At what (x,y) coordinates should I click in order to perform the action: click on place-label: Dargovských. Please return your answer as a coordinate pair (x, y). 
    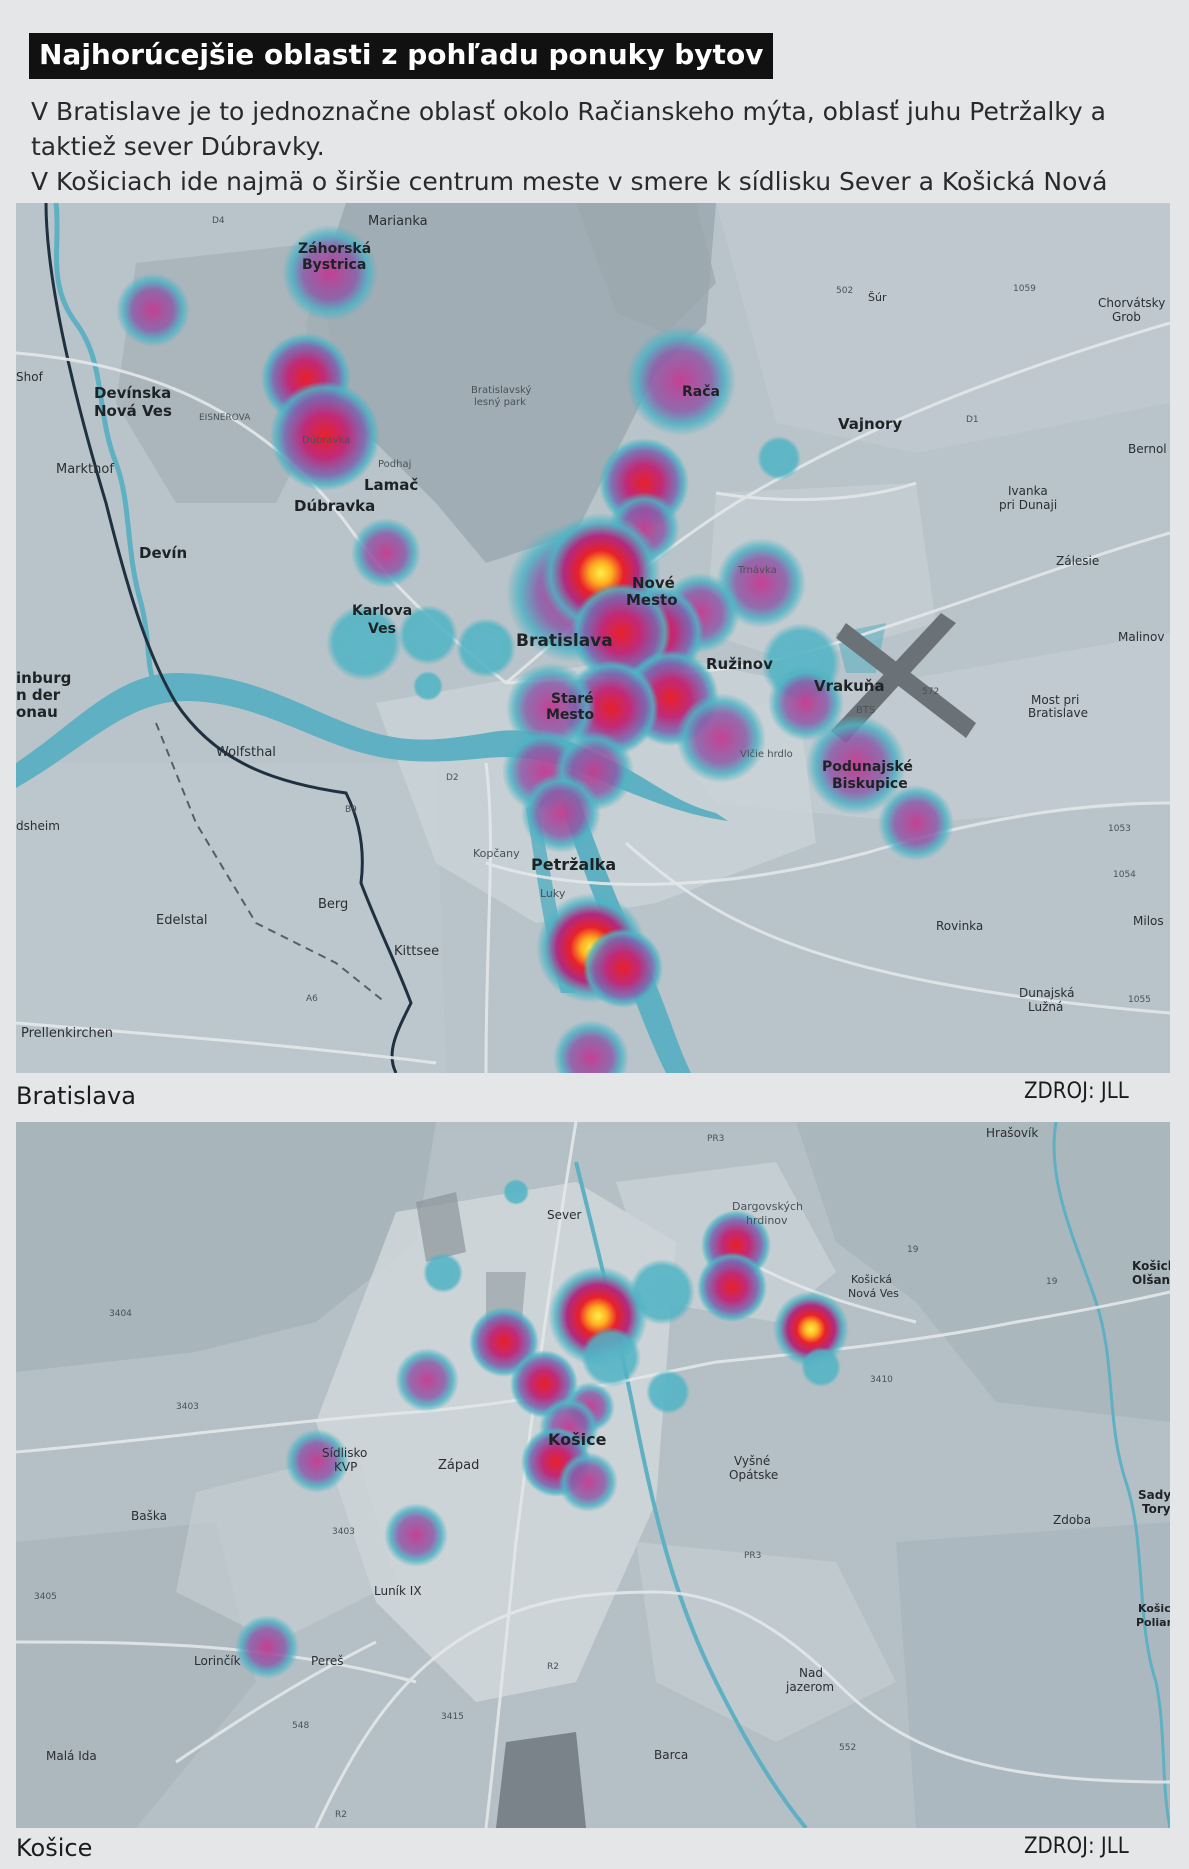
    Looking at the image, I should click on (767, 1206).